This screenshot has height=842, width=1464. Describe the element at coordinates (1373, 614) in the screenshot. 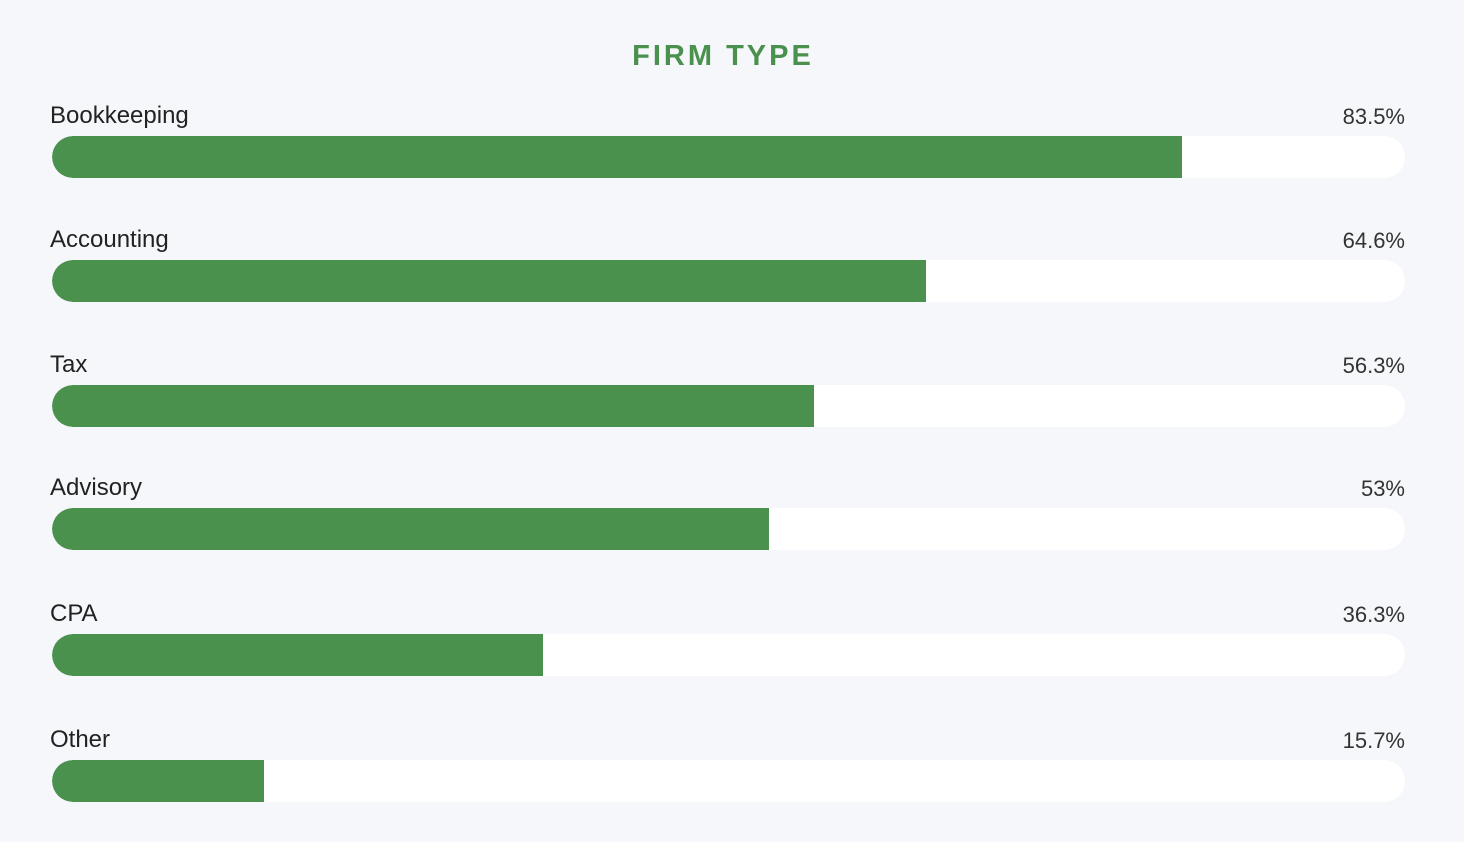

I see `bar-value-label: 36.3%` at that location.